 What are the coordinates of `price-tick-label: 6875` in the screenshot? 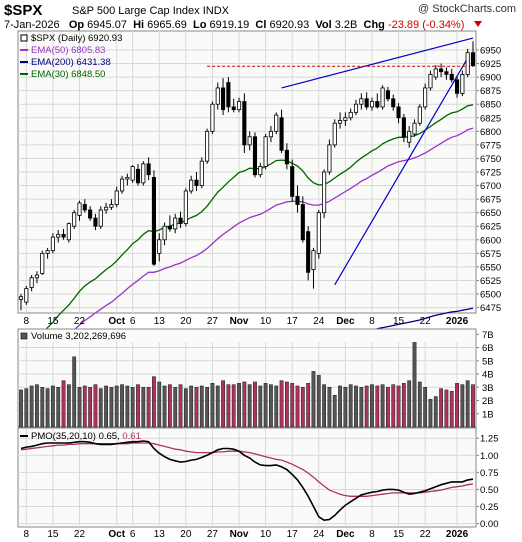 It's located at (490, 91).